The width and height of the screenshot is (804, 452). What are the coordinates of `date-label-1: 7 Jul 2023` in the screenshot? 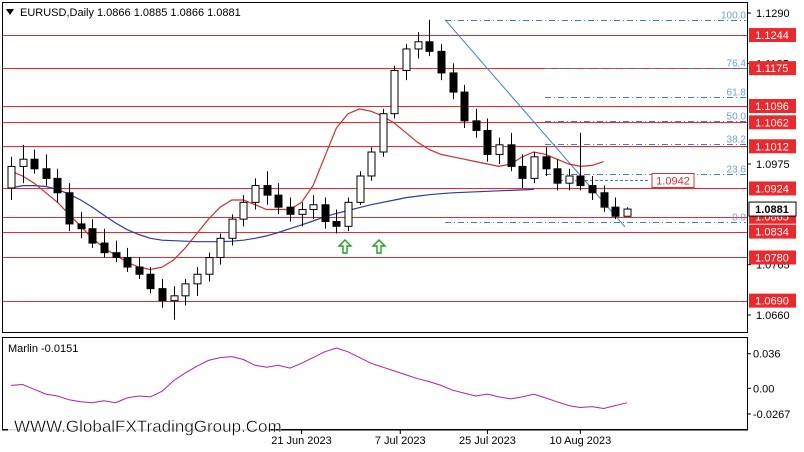 It's located at (400, 441).